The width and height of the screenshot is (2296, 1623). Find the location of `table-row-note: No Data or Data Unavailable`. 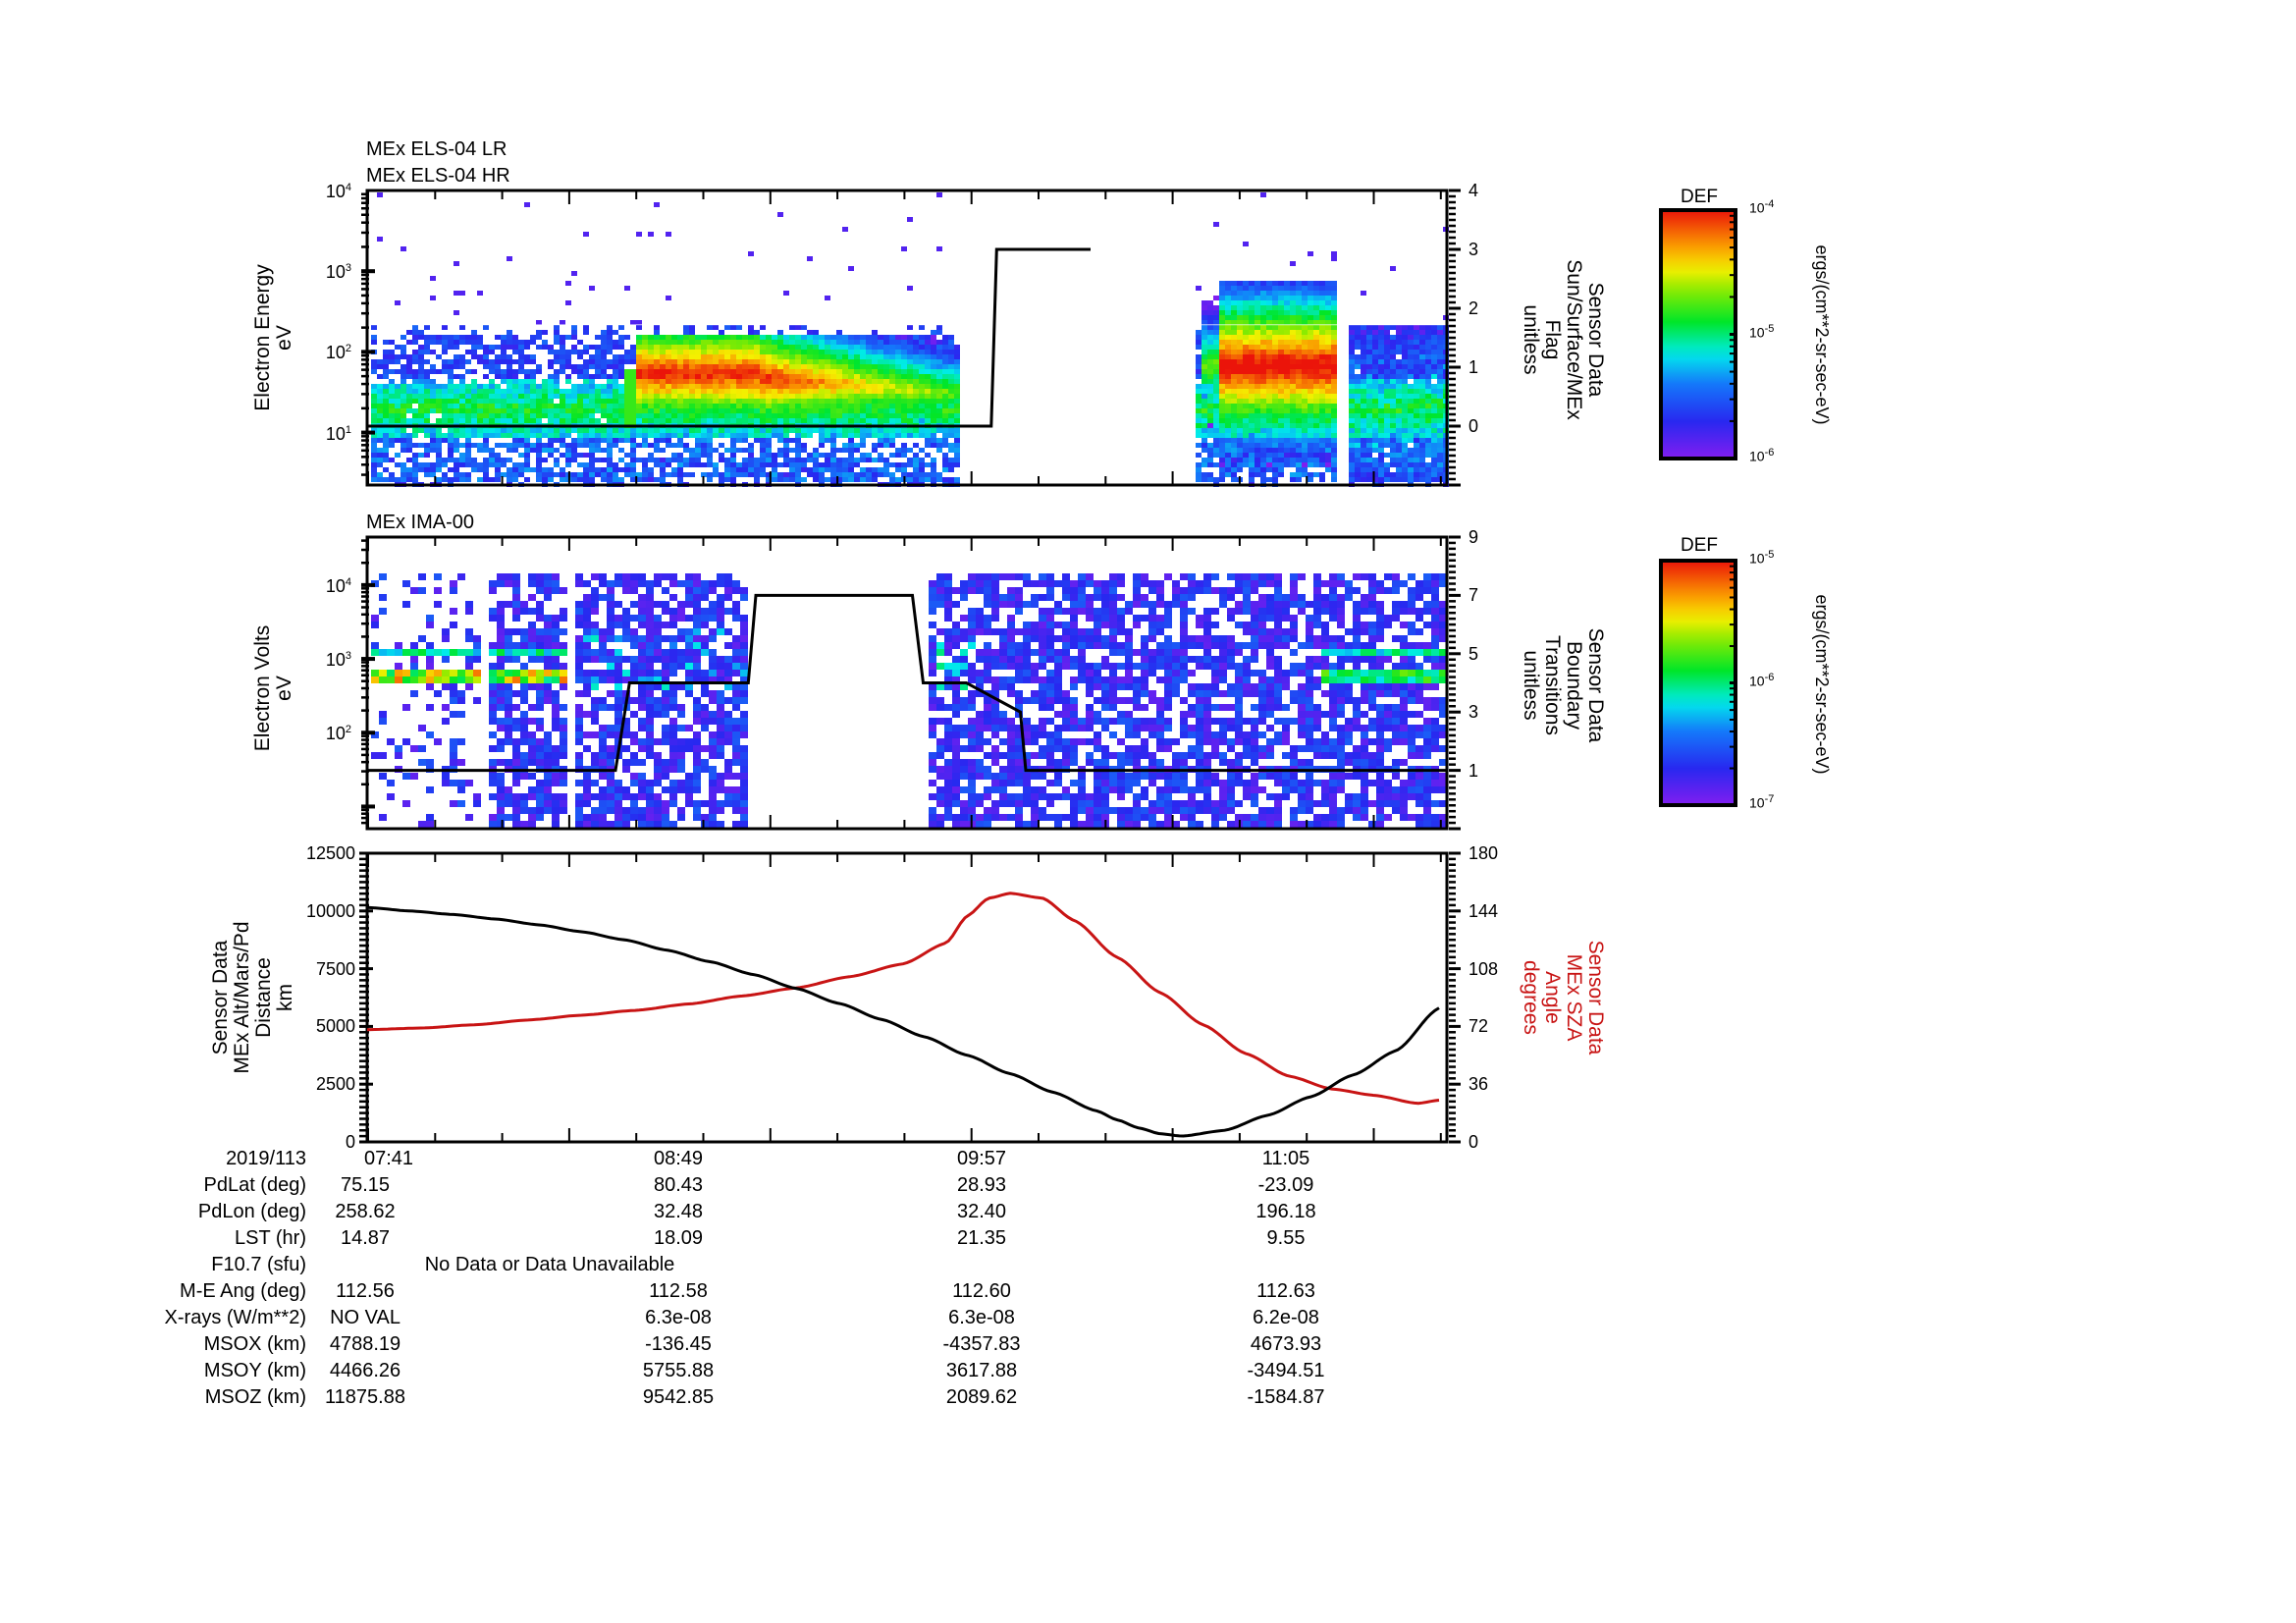

table-row-note: No Data or Data Unavailable is located at coordinates (549, 1264).